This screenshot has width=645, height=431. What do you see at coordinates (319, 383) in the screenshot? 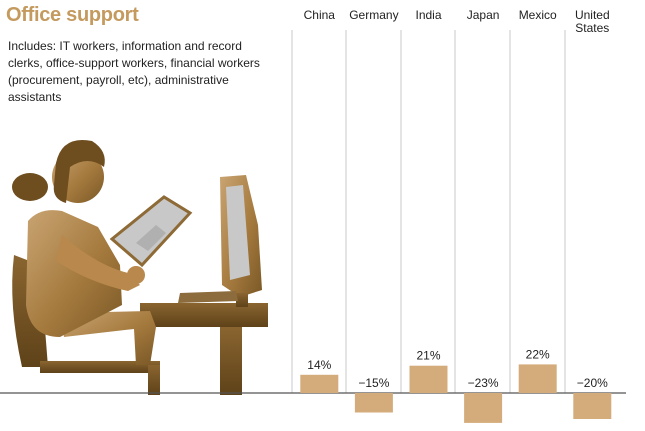
I see `bar-china` at bounding box center [319, 383].